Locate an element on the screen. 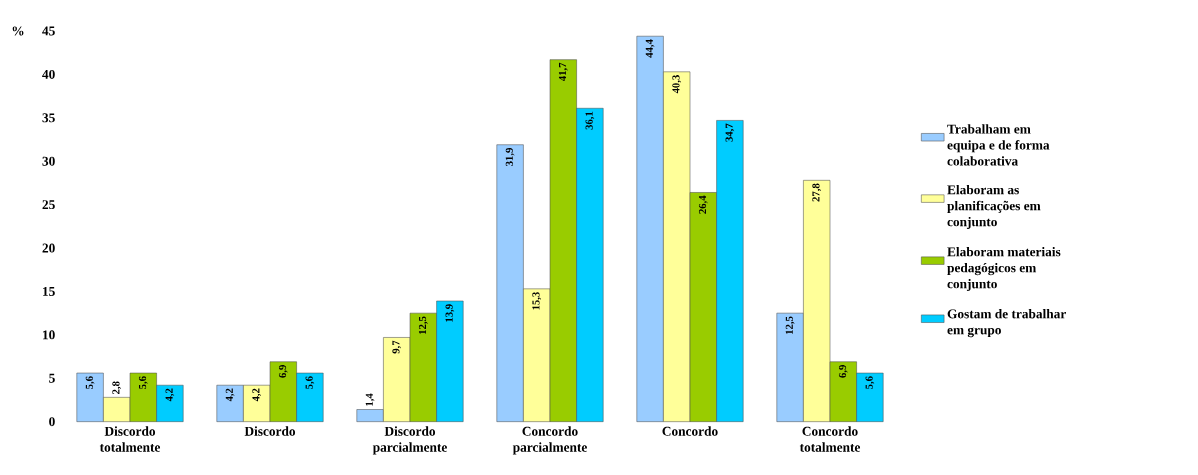 The height and width of the screenshot is (475, 1198). y-tick-label: 5 is located at coordinates (52, 378).